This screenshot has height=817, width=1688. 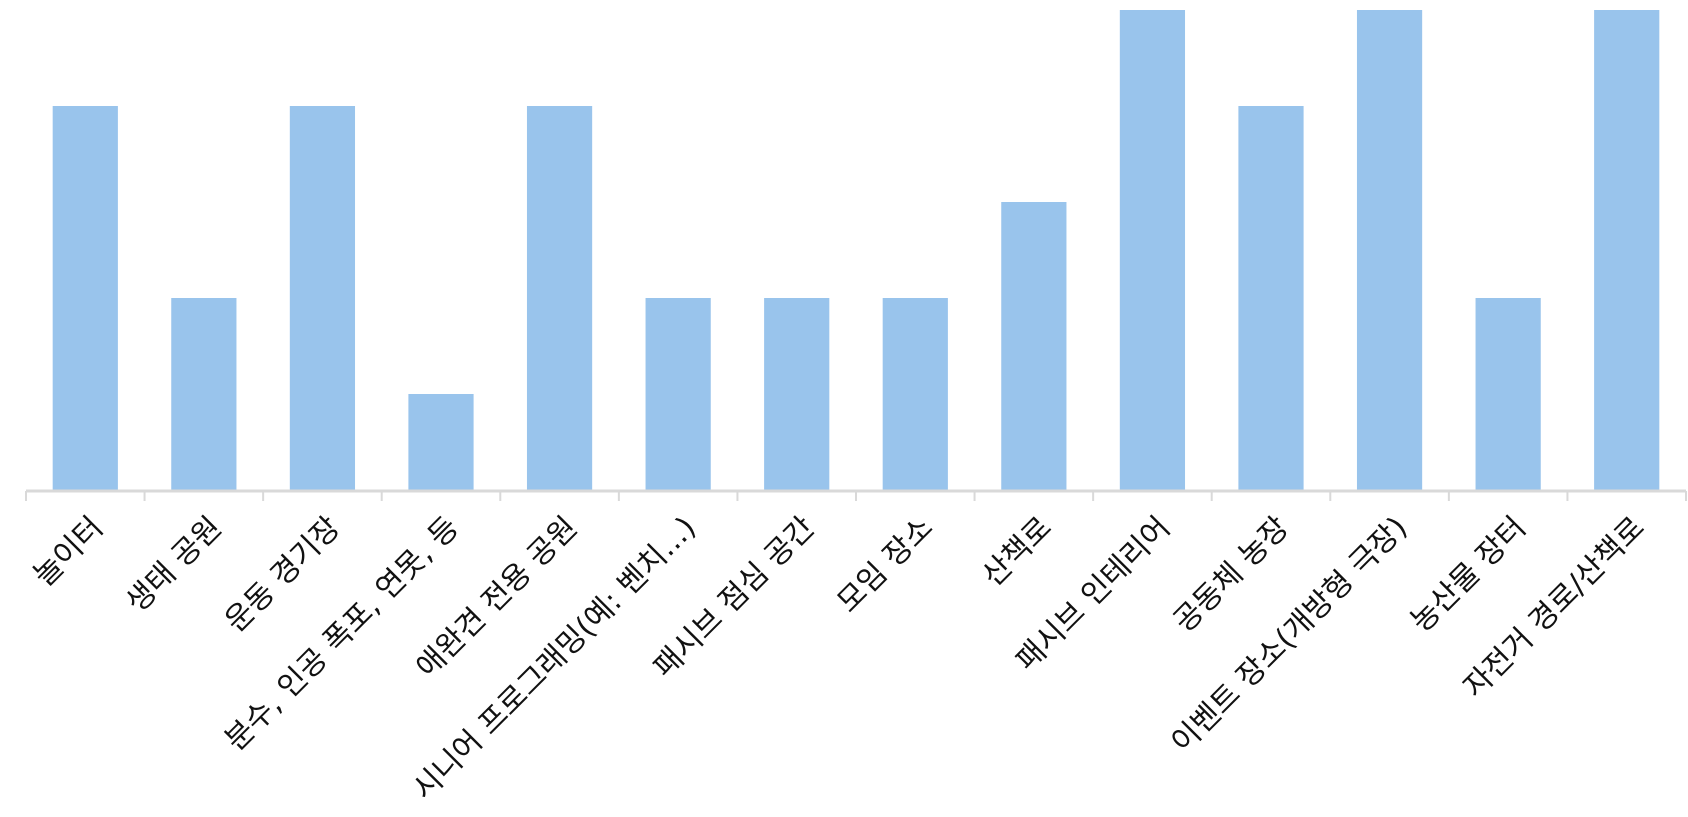 I want to click on x-axis, so click(x=856, y=495).